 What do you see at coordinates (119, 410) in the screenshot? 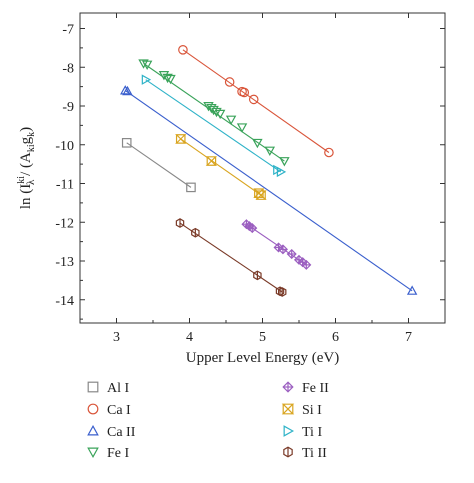
I see `legend-label-ca-i: Ca I` at bounding box center [119, 410].